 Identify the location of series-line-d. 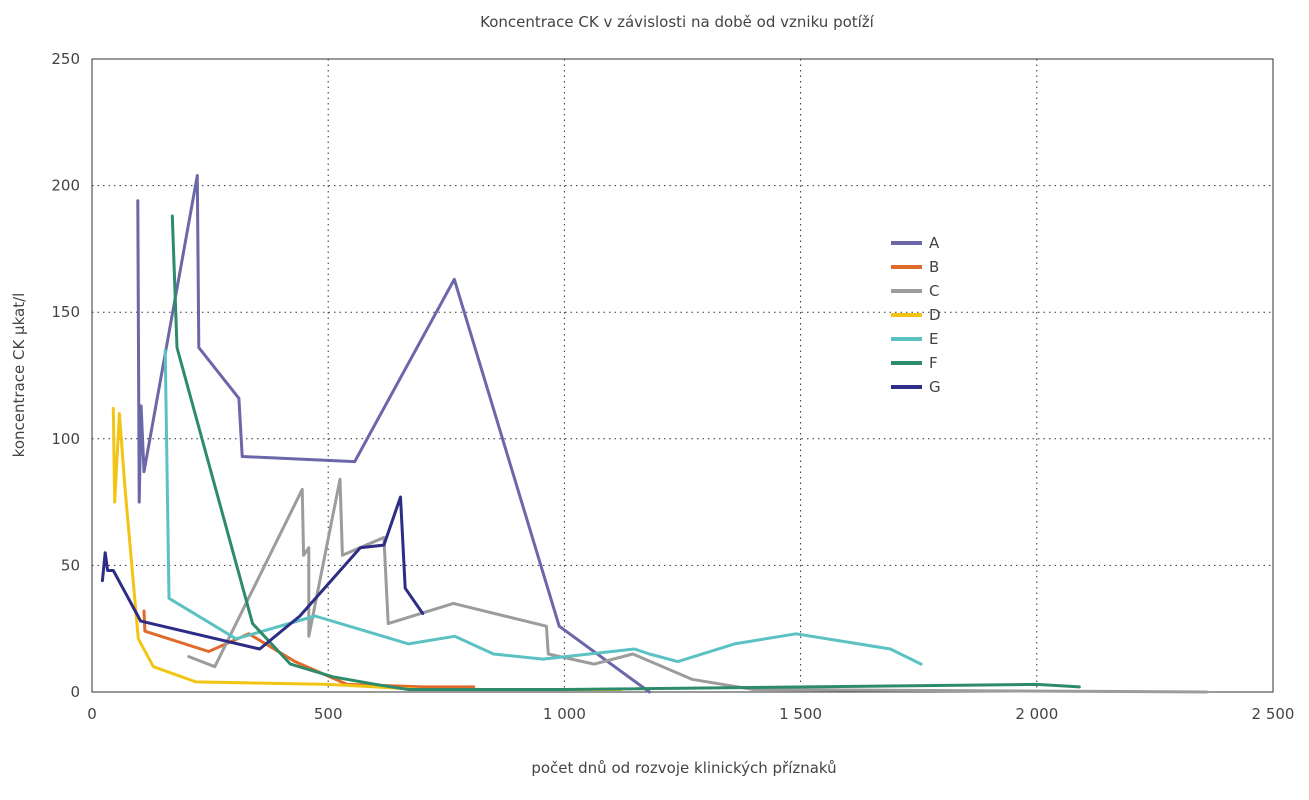
(367, 548).